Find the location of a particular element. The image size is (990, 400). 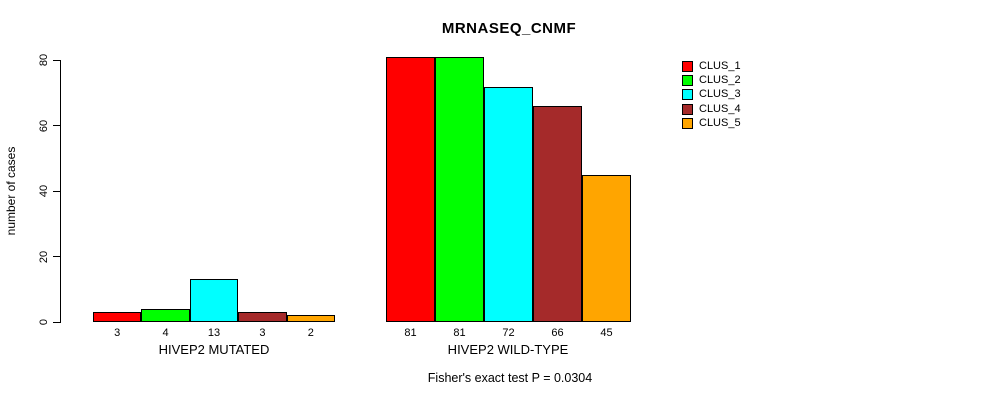

bar-value: 66 is located at coordinates (557, 333).